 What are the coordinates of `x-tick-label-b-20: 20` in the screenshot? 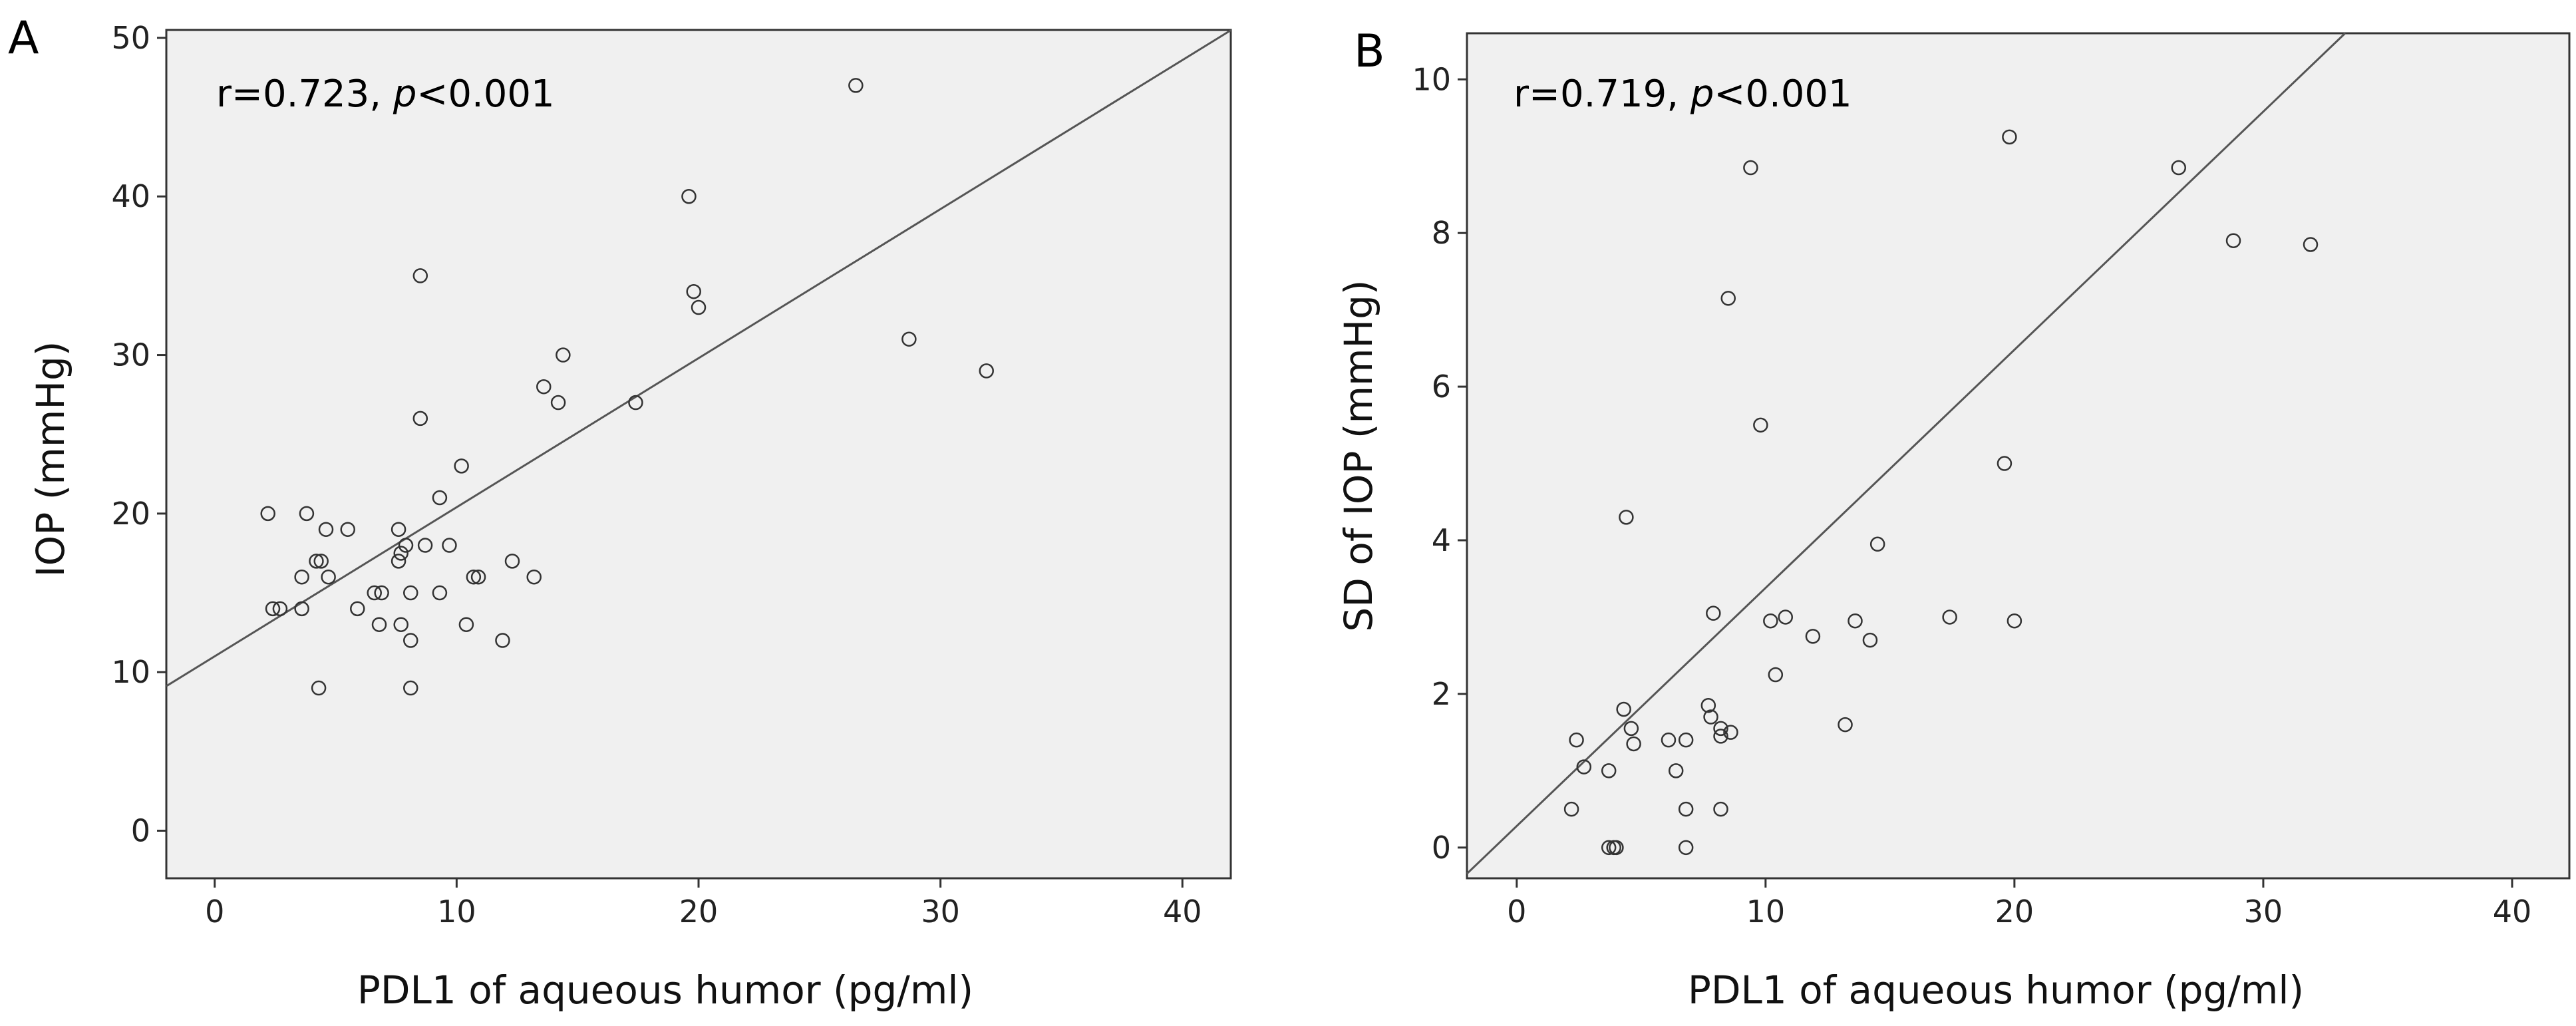 It's located at (2014, 912).